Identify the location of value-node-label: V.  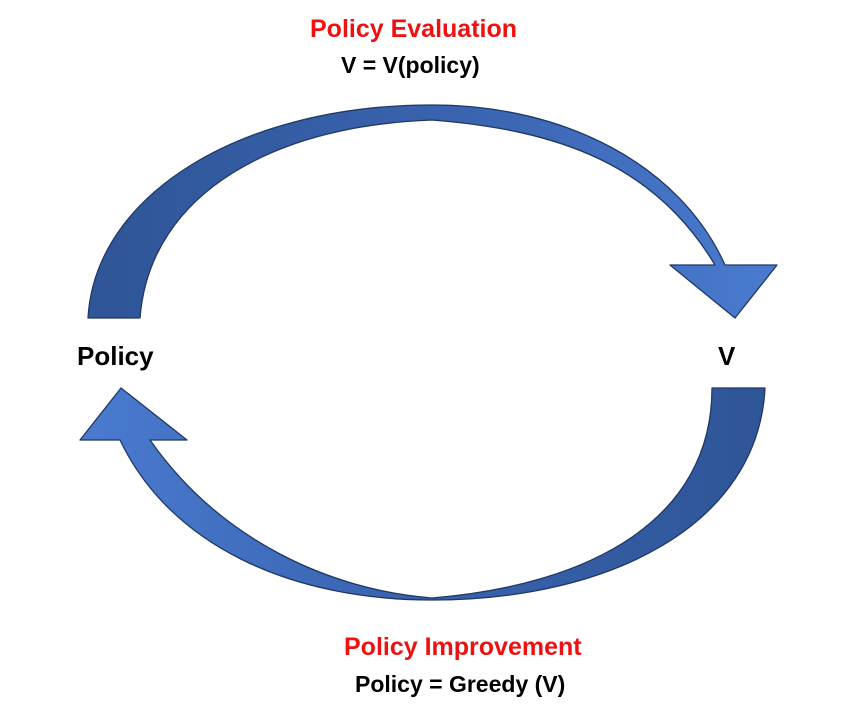
(727, 356).